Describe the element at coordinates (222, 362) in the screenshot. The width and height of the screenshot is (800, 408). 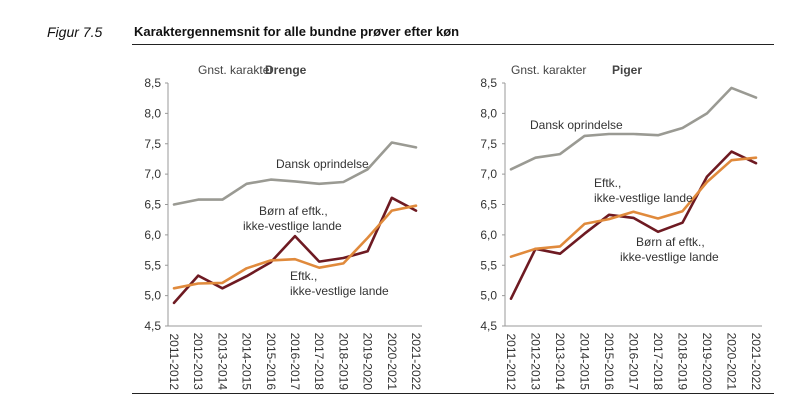
I see `drenge-x-tick-label: 2013-2014` at that location.